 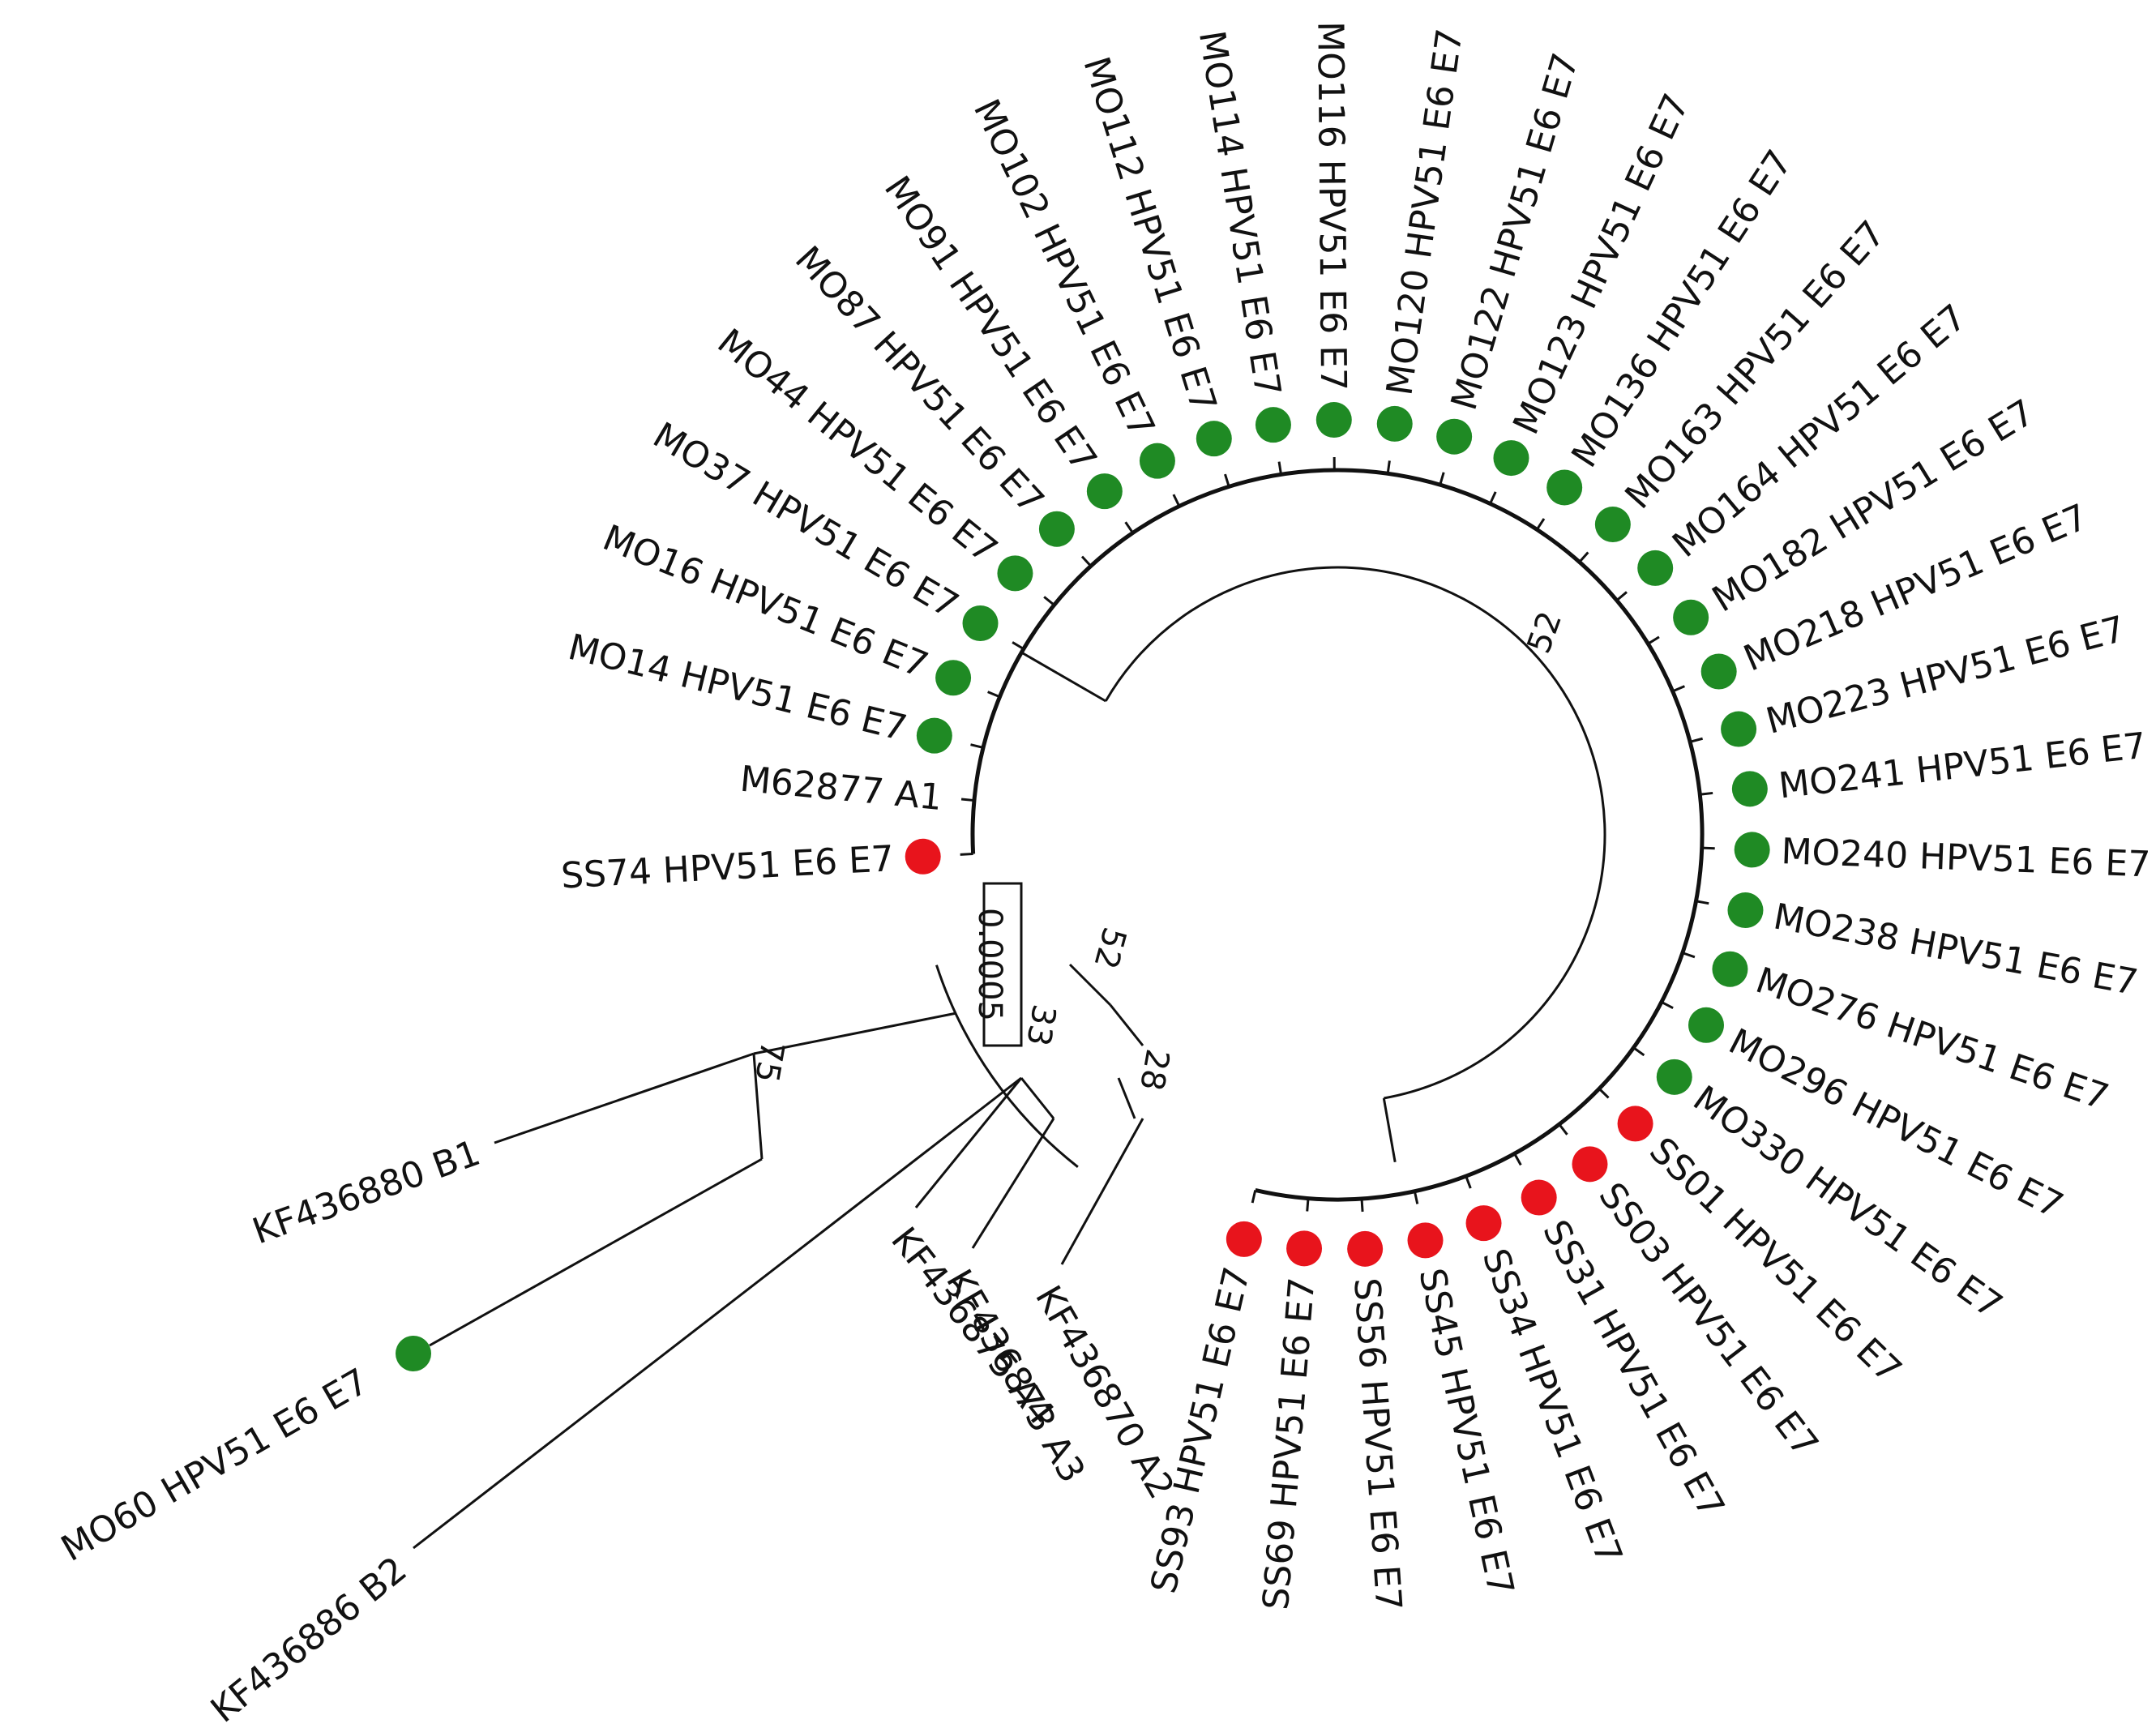 What do you see at coordinates (1290, 1443) in the screenshot?
I see `leaf-label: SS69 HPV51 E6 E7` at bounding box center [1290, 1443].